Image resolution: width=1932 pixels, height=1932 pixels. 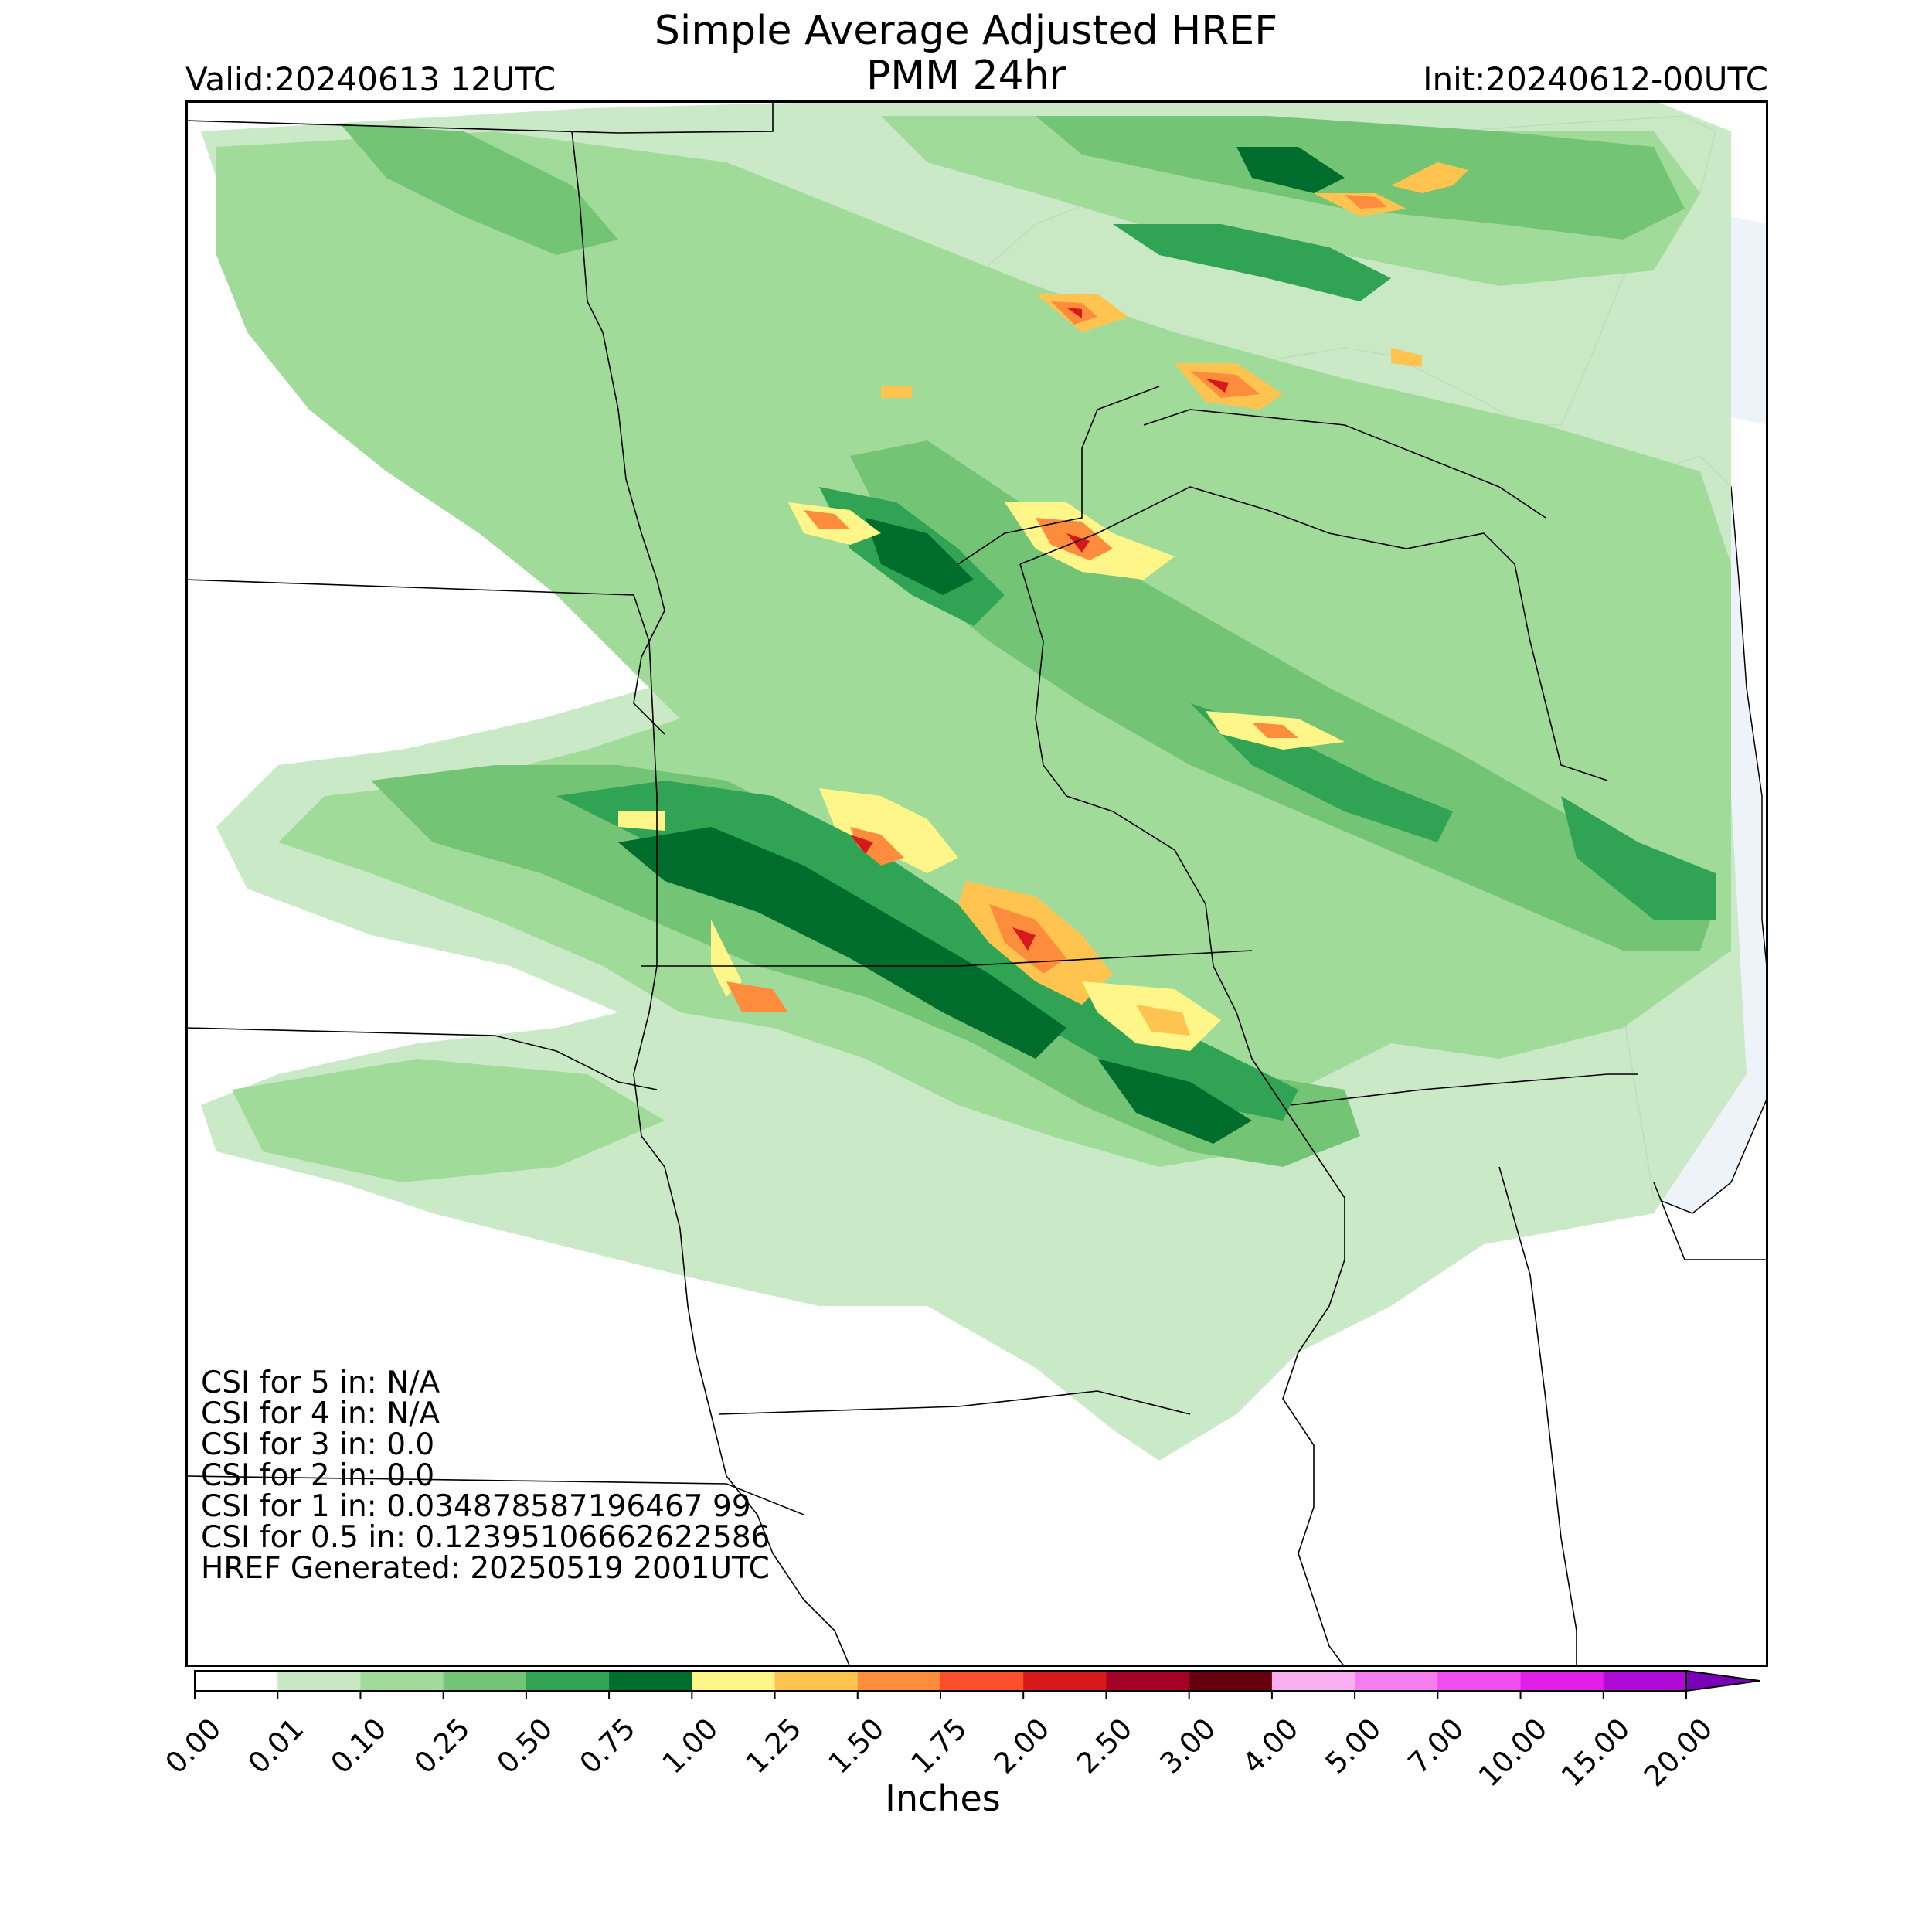 I want to click on stat-line: CSI for 3 in: 0.0, so click(x=318, y=1445).